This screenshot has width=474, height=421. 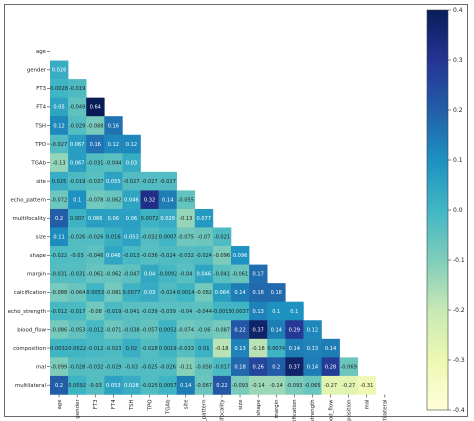 What do you see at coordinates (186, 293) in the screenshot?
I see `cell-label: 0.0014` at bounding box center [186, 293].